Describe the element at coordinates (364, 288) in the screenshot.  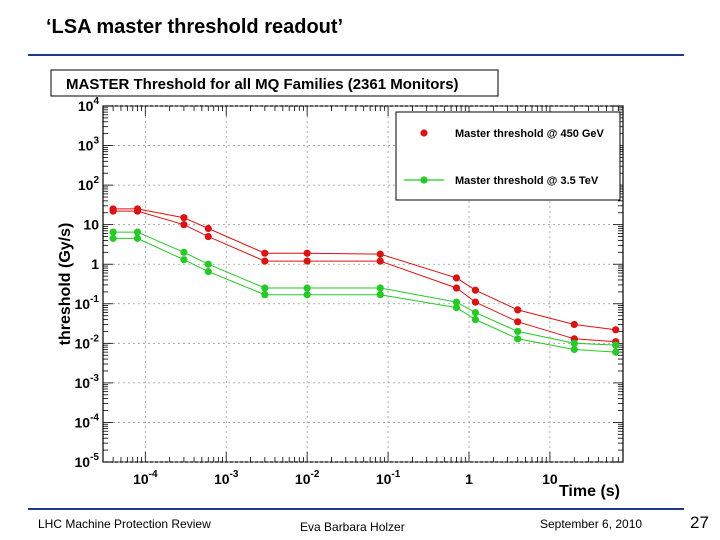
I see `series-2-upper-line` at that location.